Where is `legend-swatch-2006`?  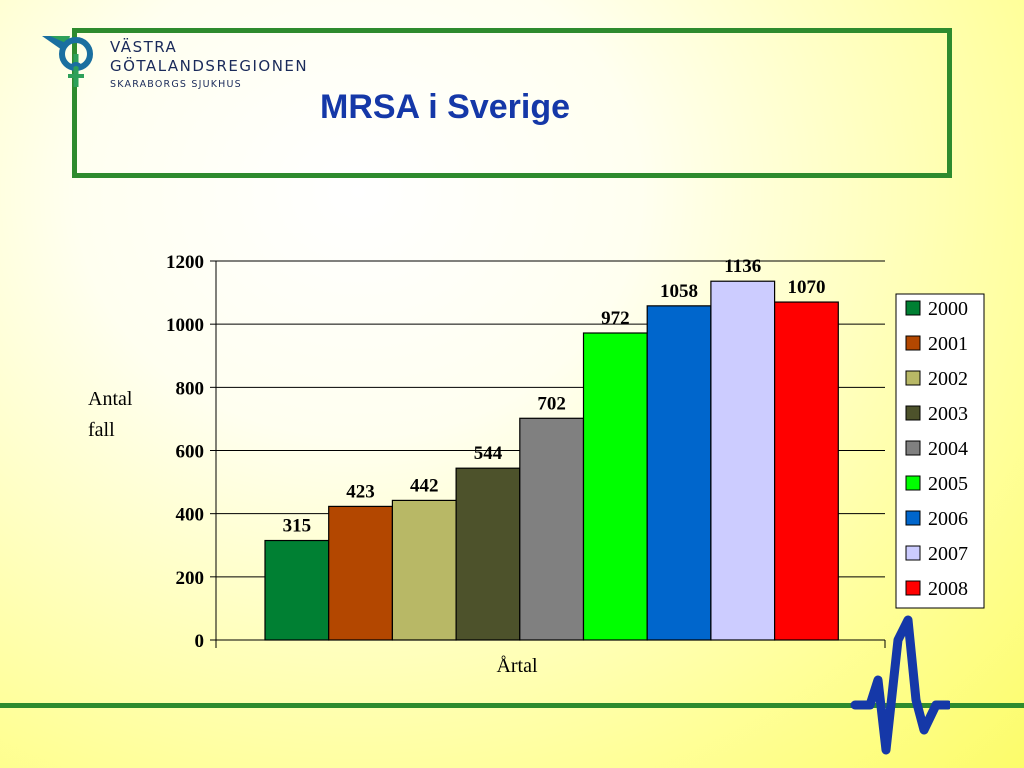
legend-swatch-2006 is located at coordinates (913, 518).